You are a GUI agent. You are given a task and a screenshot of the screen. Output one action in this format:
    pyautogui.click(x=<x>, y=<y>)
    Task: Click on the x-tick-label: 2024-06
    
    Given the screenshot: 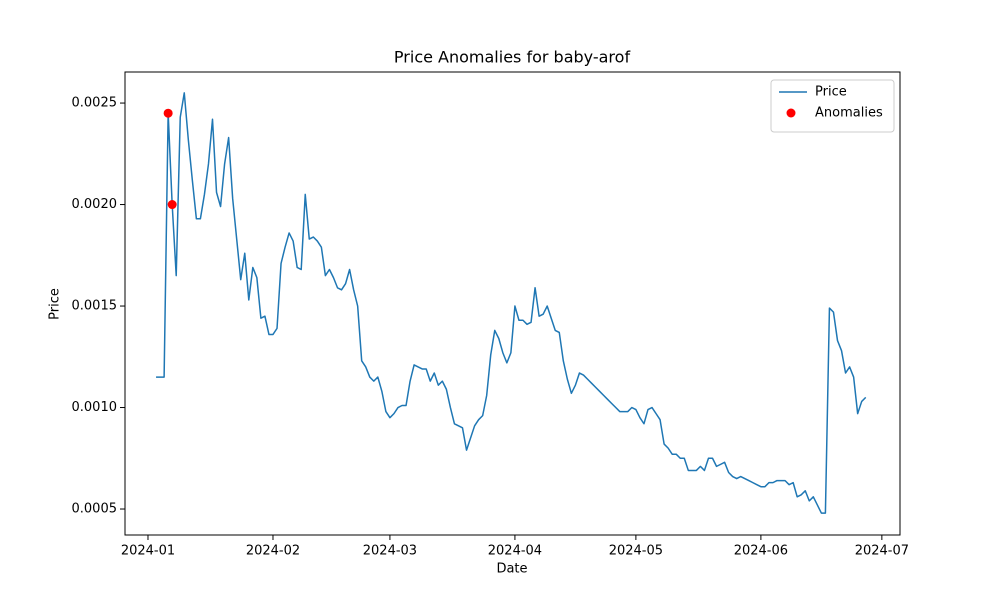 What is the action you would take?
    pyautogui.click(x=761, y=551)
    